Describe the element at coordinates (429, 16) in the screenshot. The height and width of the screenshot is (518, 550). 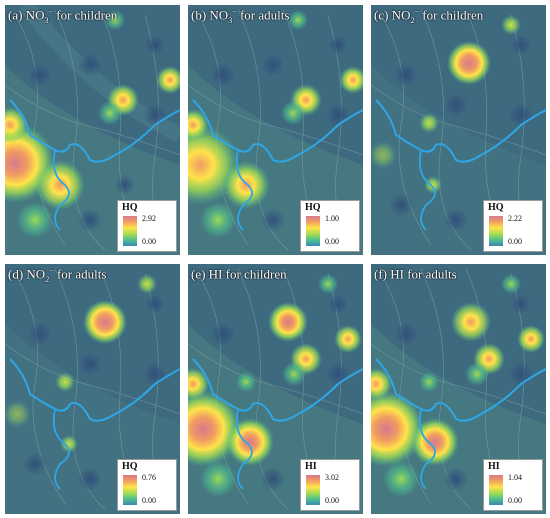
I see `panel-title-c: (c) NO2− for children` at that location.